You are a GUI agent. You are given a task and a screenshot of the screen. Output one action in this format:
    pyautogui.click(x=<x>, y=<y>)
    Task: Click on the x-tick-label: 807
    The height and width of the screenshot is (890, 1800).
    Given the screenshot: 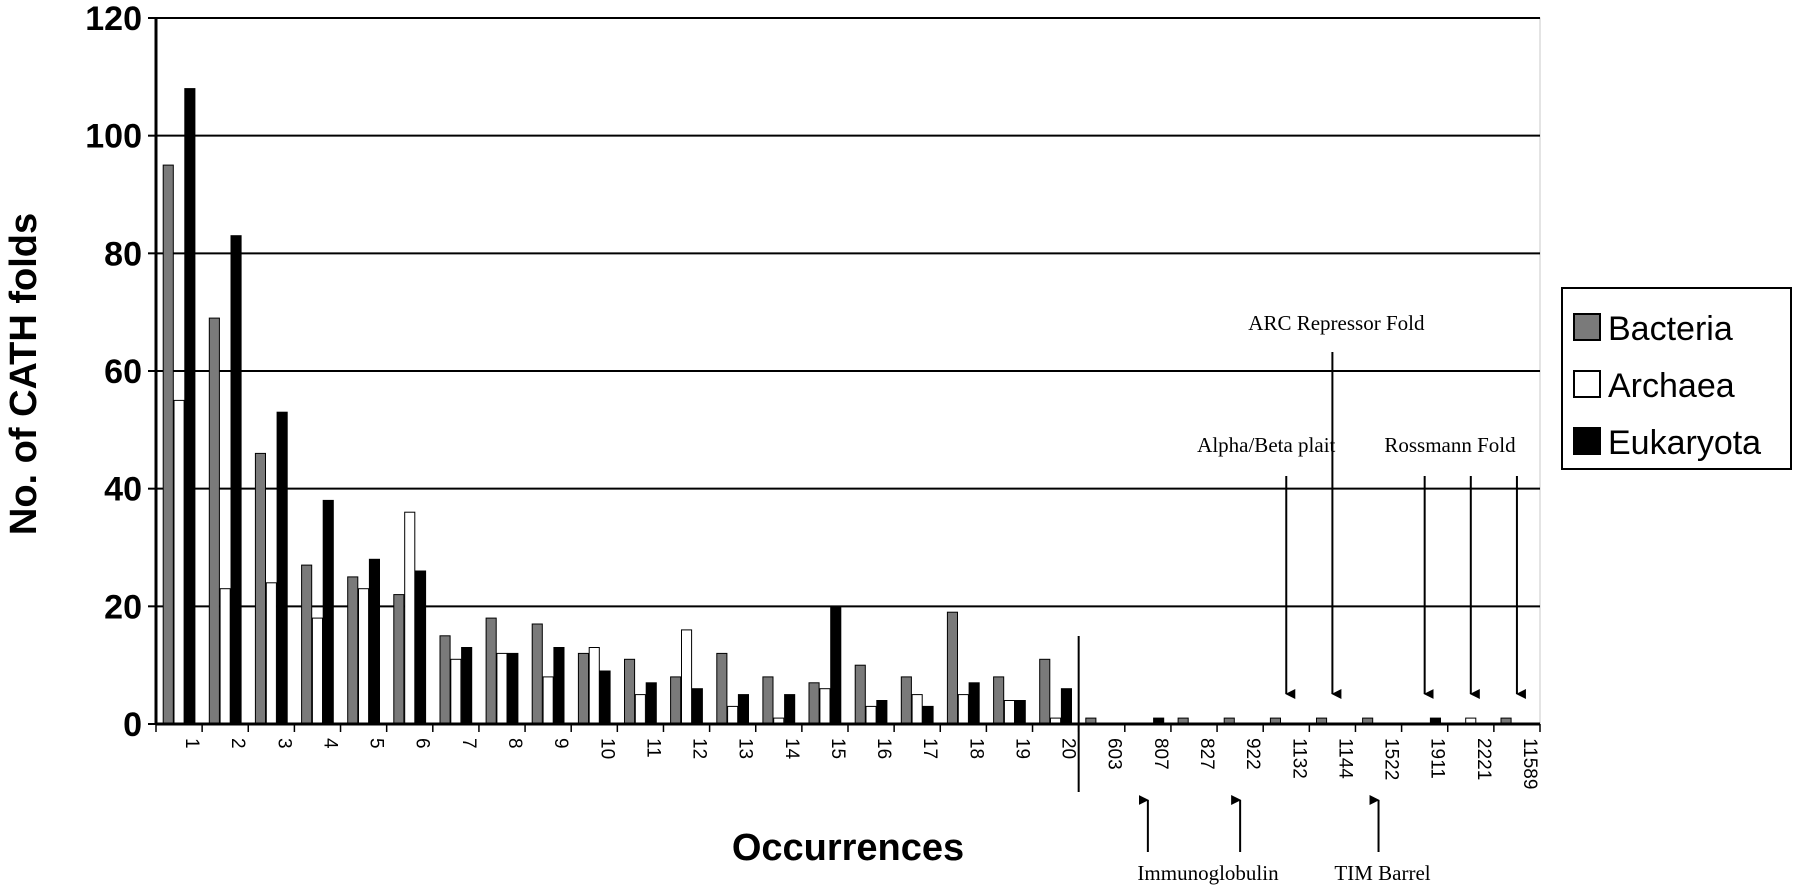 What is the action you would take?
    pyautogui.click(x=1160, y=754)
    